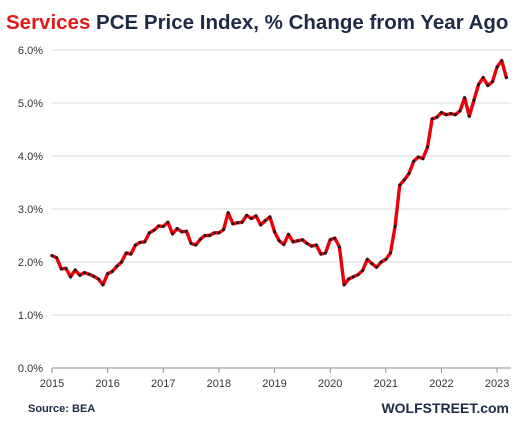  What do you see at coordinates (30, 369) in the screenshot?
I see `y-tick-label: 0.0%` at bounding box center [30, 369].